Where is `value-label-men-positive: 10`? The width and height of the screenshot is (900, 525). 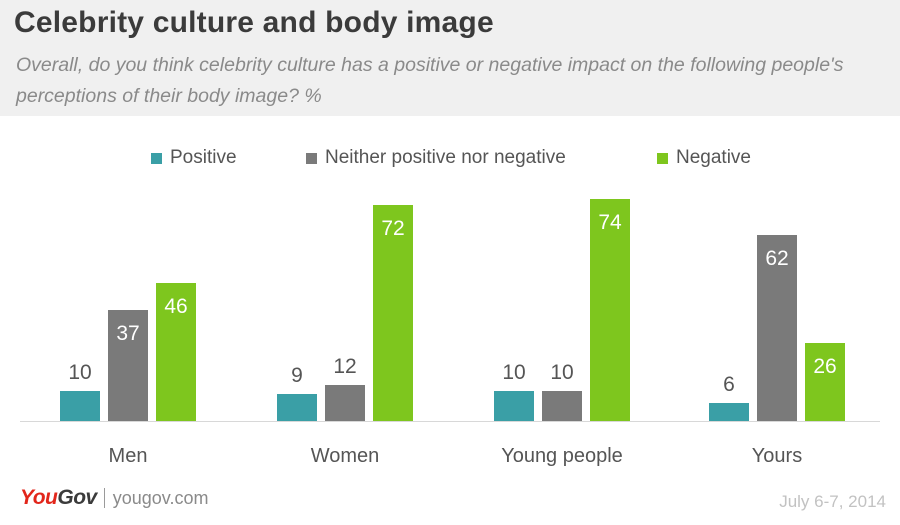
value-label-men-positive: 10 is located at coordinates (79, 372).